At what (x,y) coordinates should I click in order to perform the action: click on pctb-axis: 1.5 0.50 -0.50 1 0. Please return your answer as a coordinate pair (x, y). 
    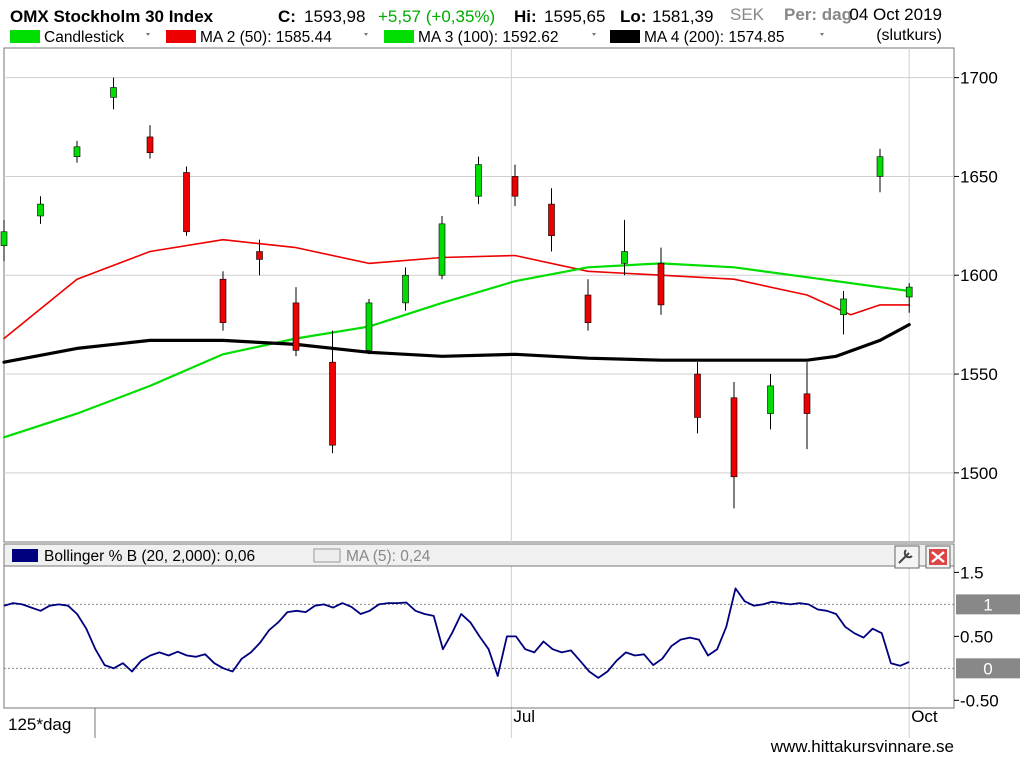
    Looking at the image, I should click on (987, 636).